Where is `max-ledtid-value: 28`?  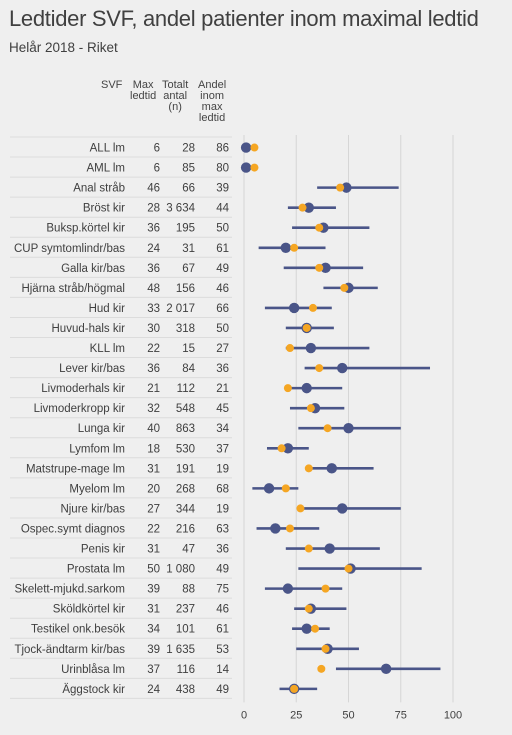 max-ledtid-value: 28 is located at coordinates (153, 209).